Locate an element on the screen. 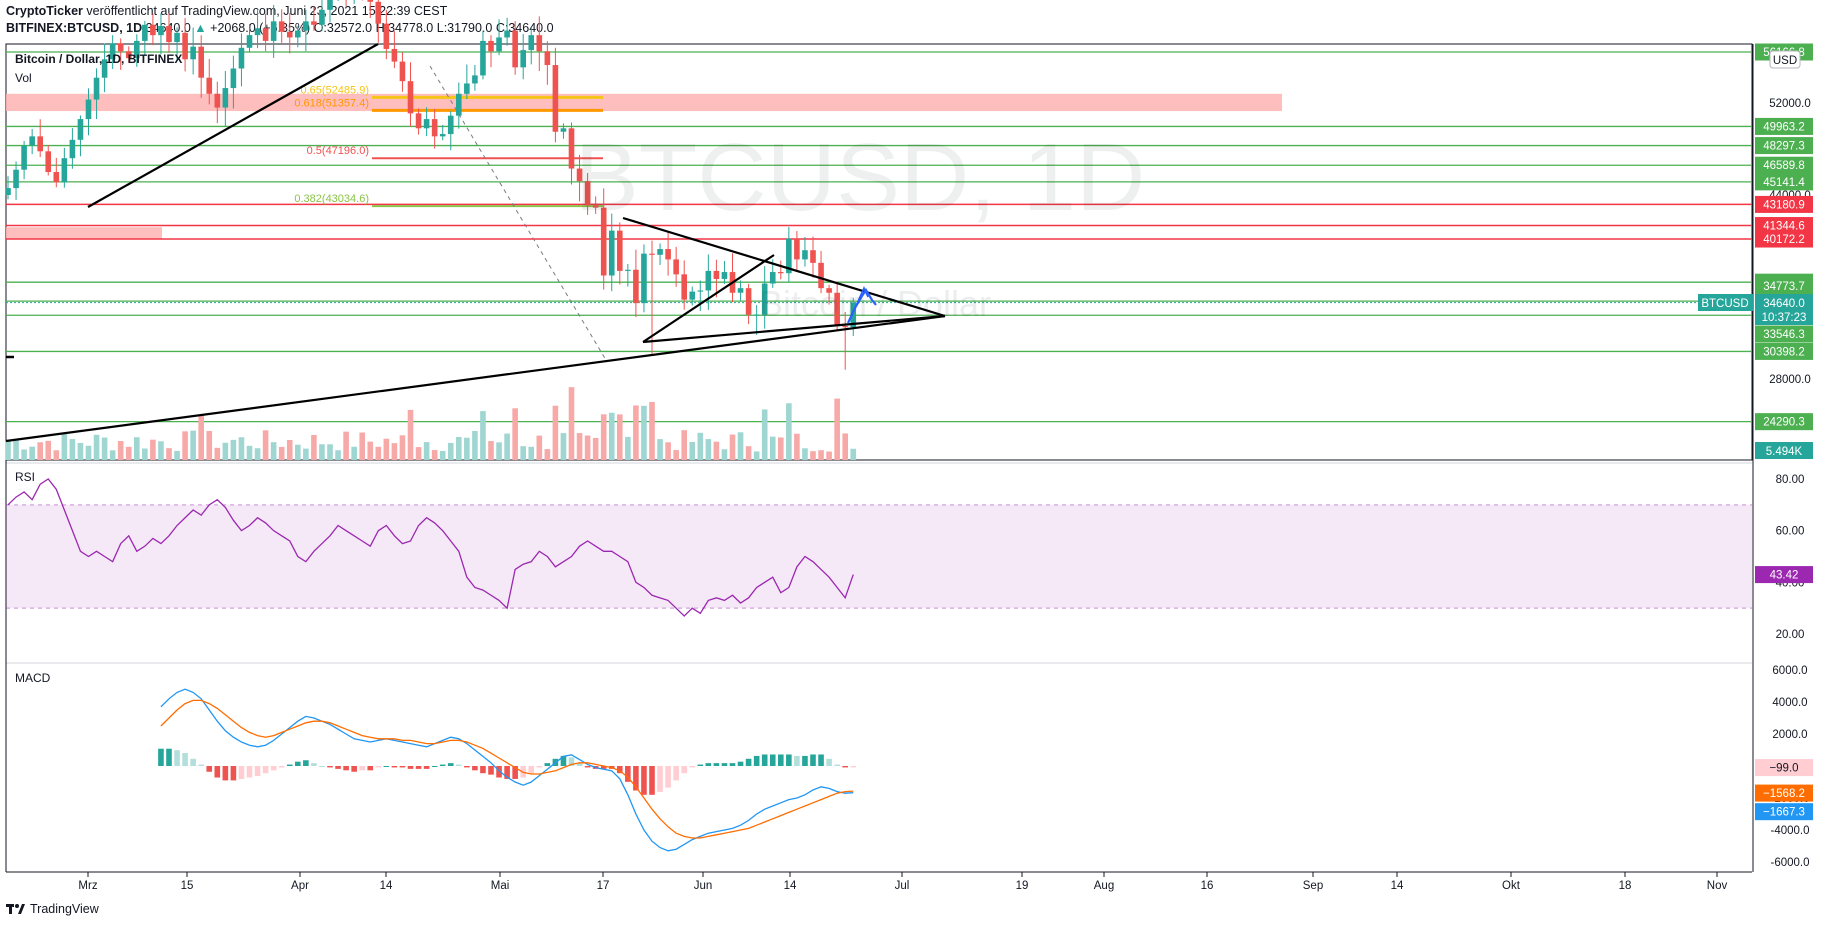 The image size is (1828, 929). currency-badge: USD is located at coordinates (1785, 59).